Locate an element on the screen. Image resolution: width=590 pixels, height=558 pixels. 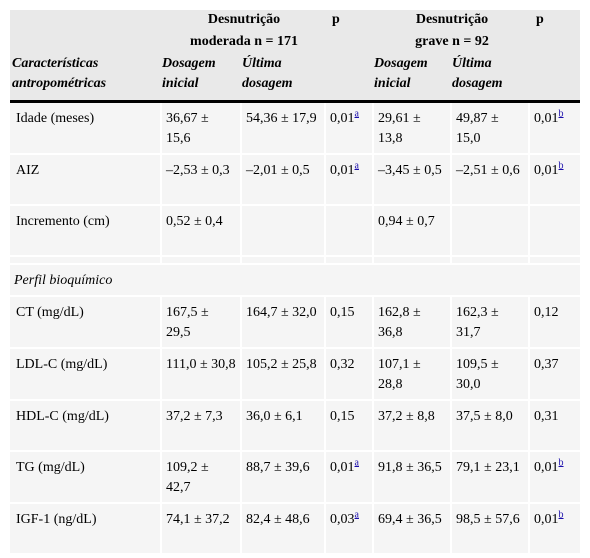
row-label: TG (mg/dL) is located at coordinates (50, 467).